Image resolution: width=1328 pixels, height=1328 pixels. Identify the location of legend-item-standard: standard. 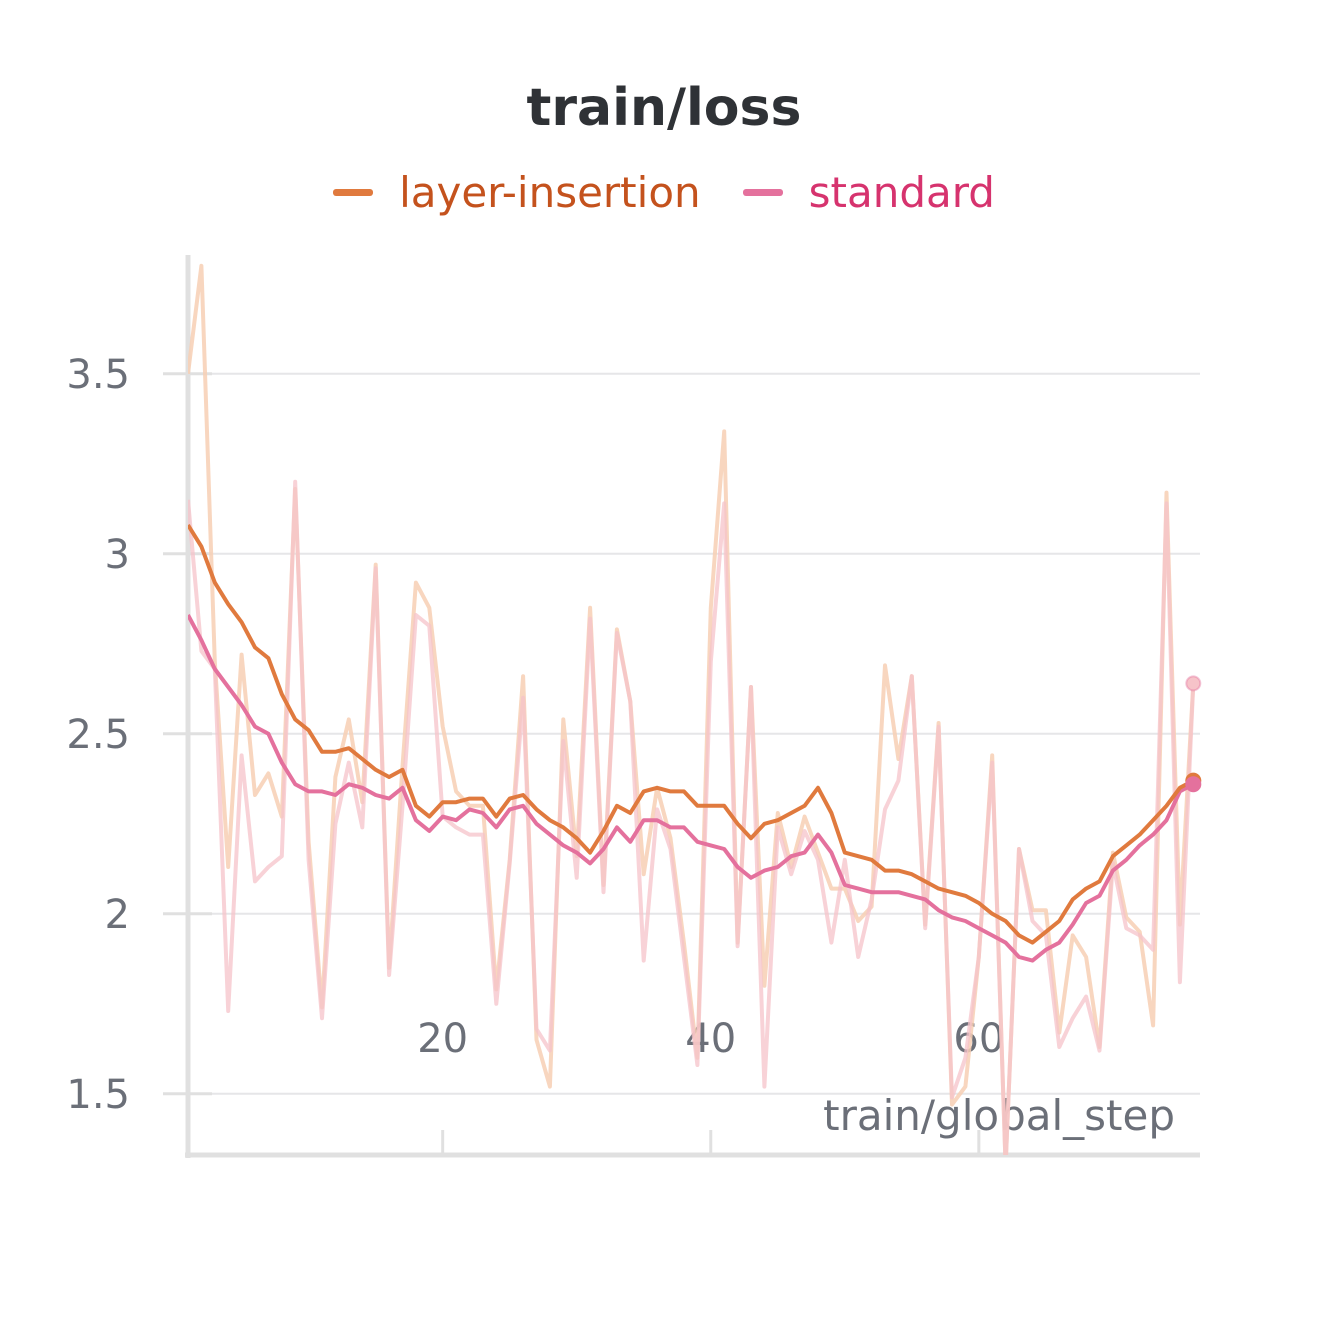
(868, 192).